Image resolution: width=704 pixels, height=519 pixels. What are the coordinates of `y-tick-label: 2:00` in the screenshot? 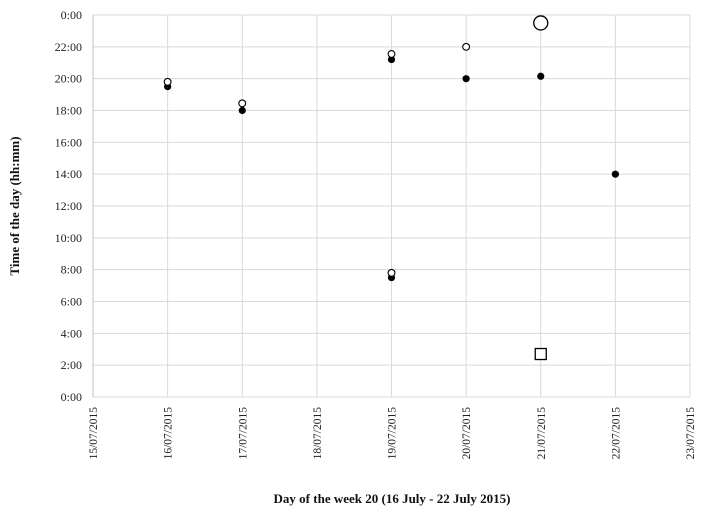 It's located at (71, 365).